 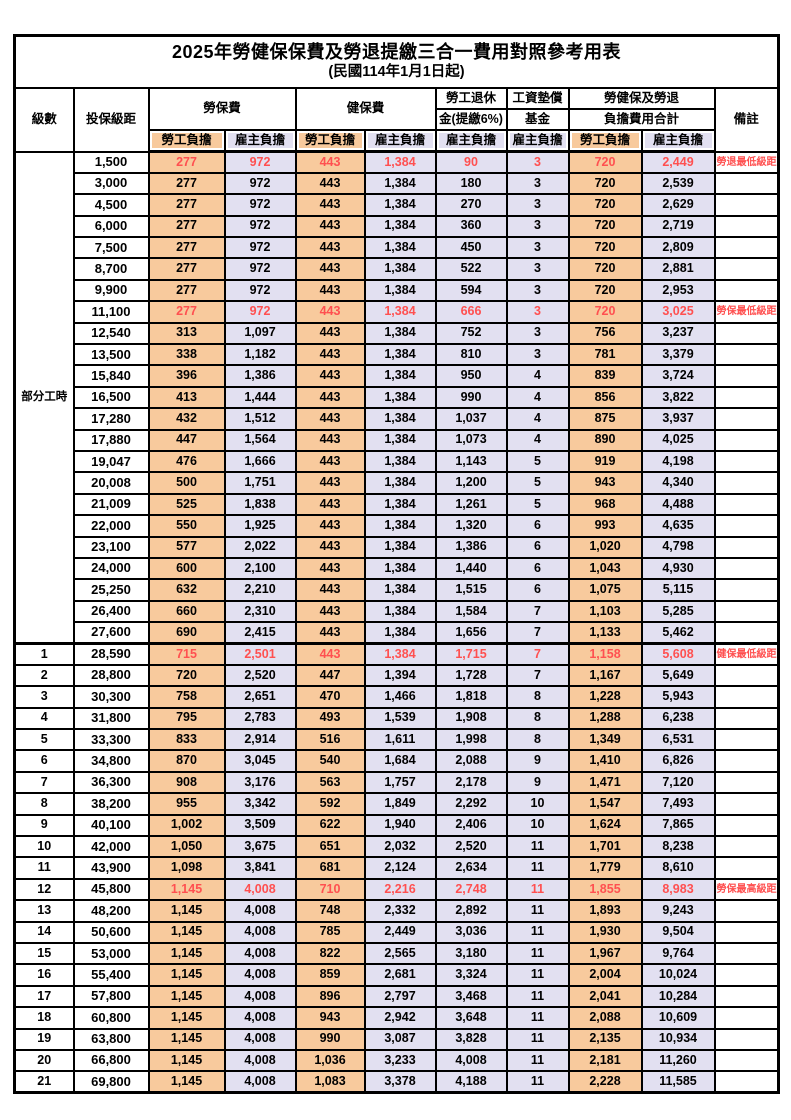 I want to click on cell-level: 9, so click(x=44, y=825).